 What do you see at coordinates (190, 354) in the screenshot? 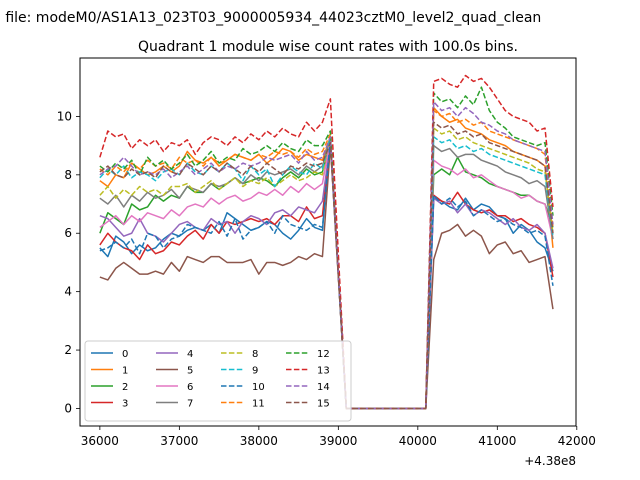
I see `legend-label-4: 4` at bounding box center [190, 354].